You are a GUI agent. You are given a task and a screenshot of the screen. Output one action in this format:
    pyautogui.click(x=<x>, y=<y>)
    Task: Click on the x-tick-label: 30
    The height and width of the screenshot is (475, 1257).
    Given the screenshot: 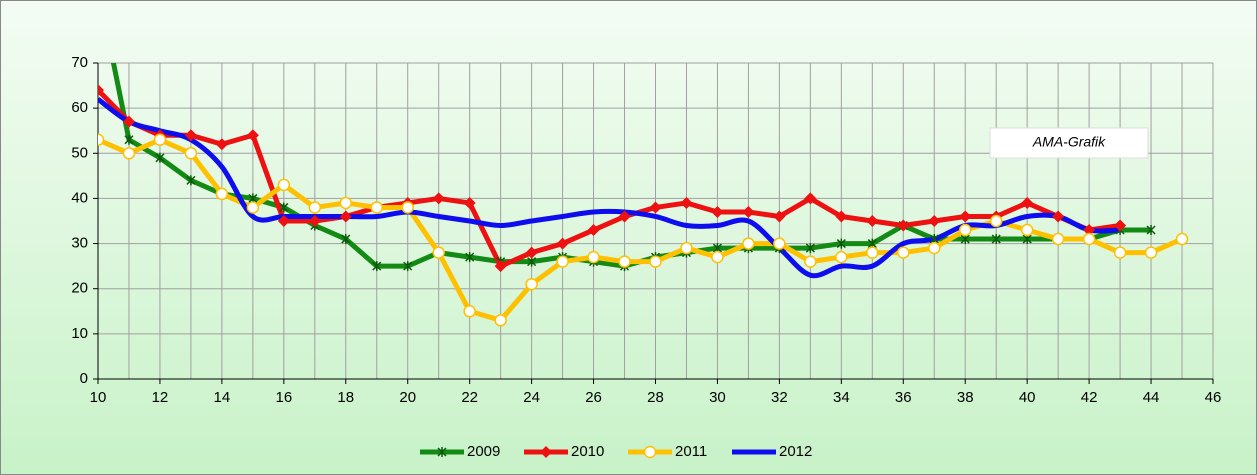 What is the action you would take?
    pyautogui.click(x=717, y=397)
    